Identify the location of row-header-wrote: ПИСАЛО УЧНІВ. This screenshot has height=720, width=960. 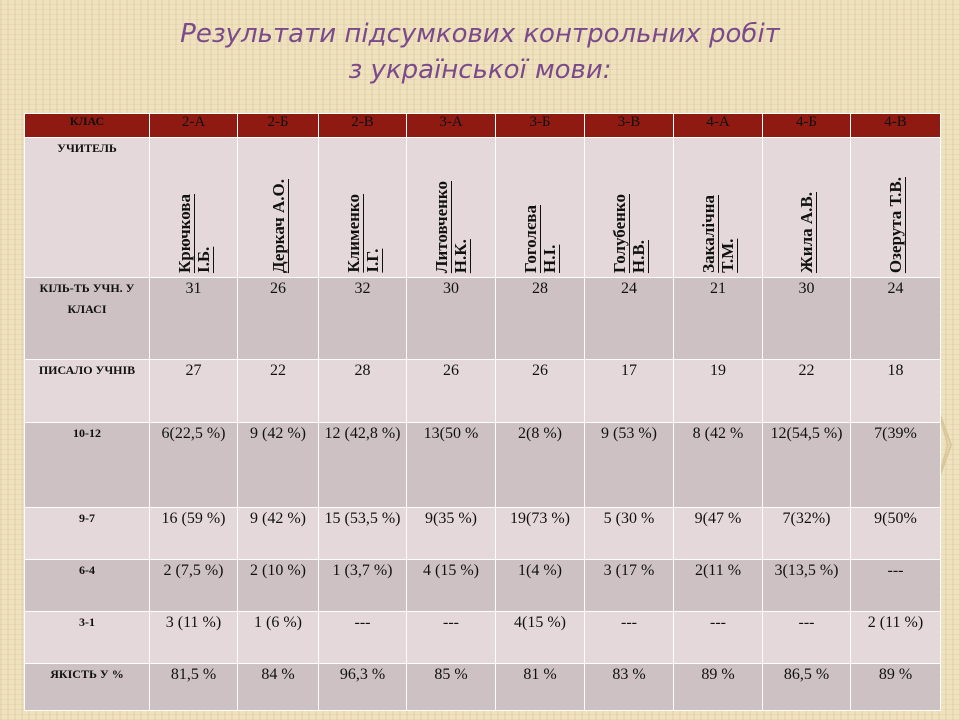
(87, 391).